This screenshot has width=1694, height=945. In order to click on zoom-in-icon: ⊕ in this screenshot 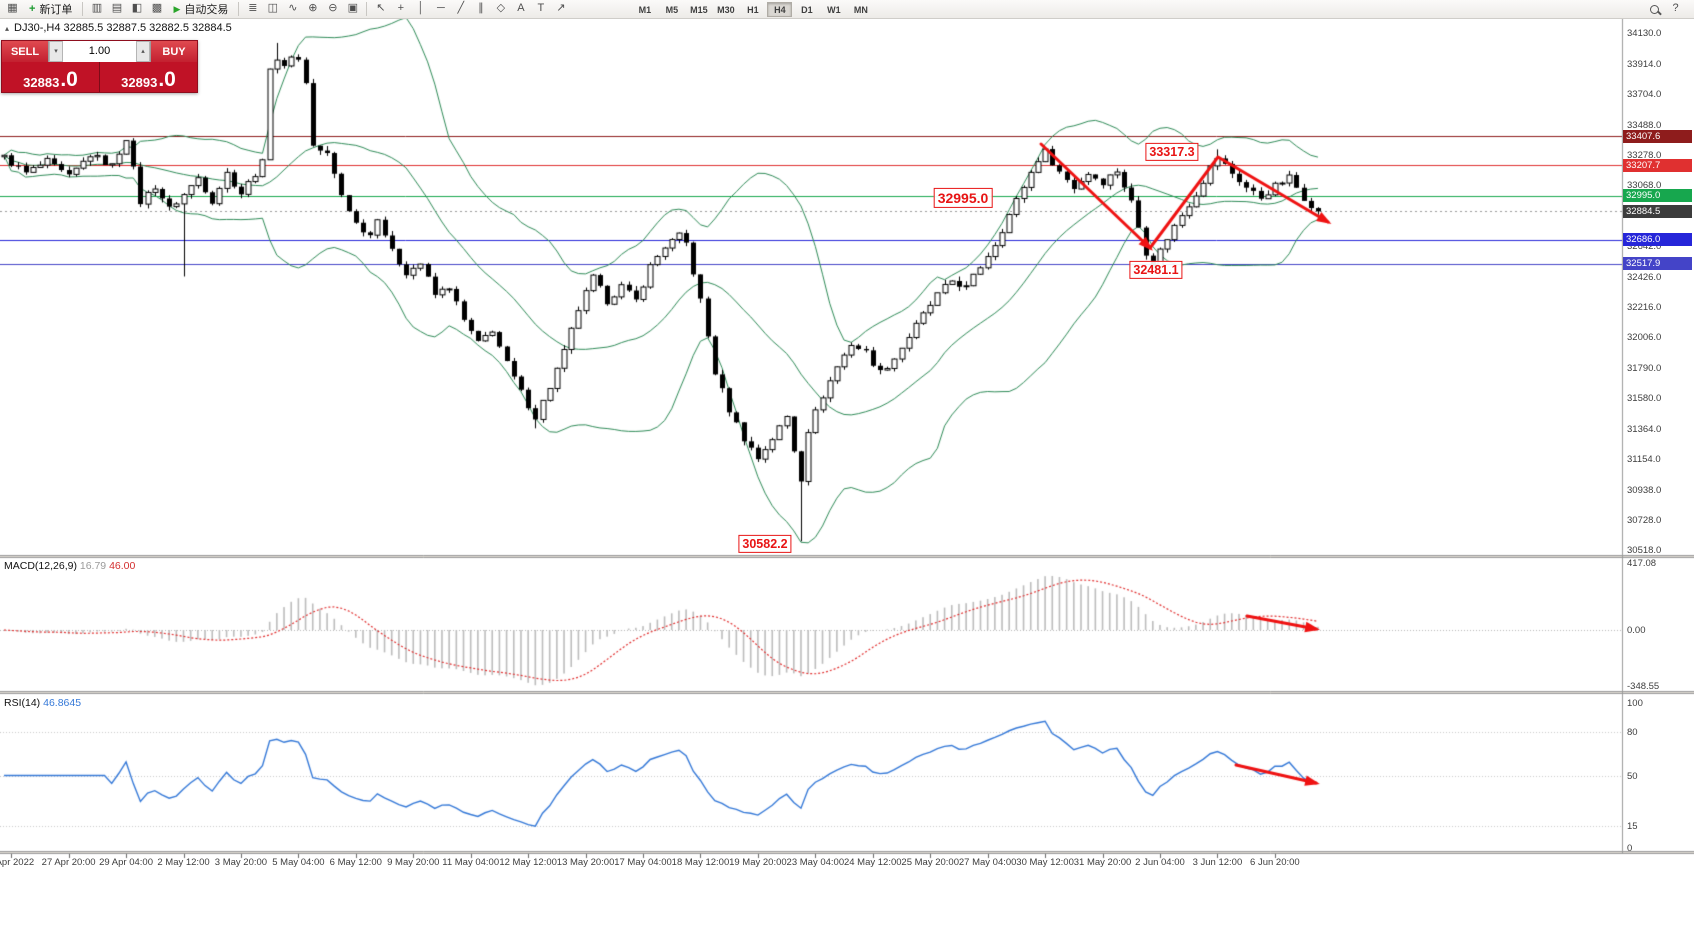, I will do `click(313, 8)`.